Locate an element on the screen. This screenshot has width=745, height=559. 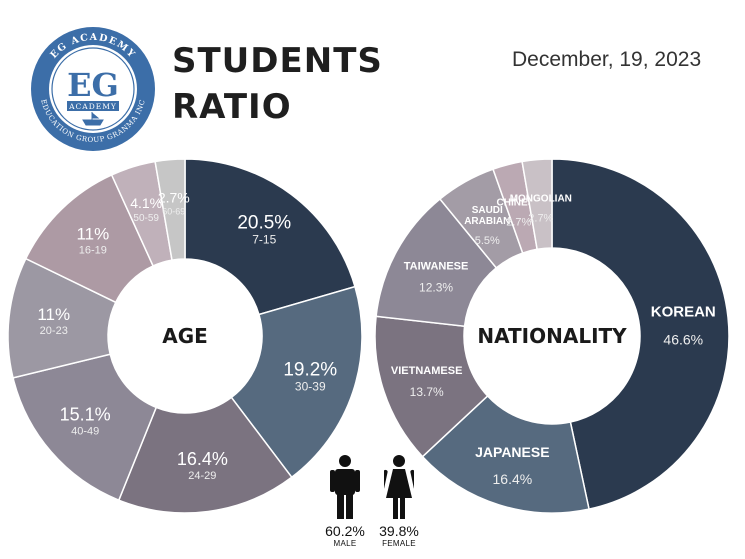
nationality-category-label-saudi-arabian-1: SAUDI is located at coordinates (487, 210).